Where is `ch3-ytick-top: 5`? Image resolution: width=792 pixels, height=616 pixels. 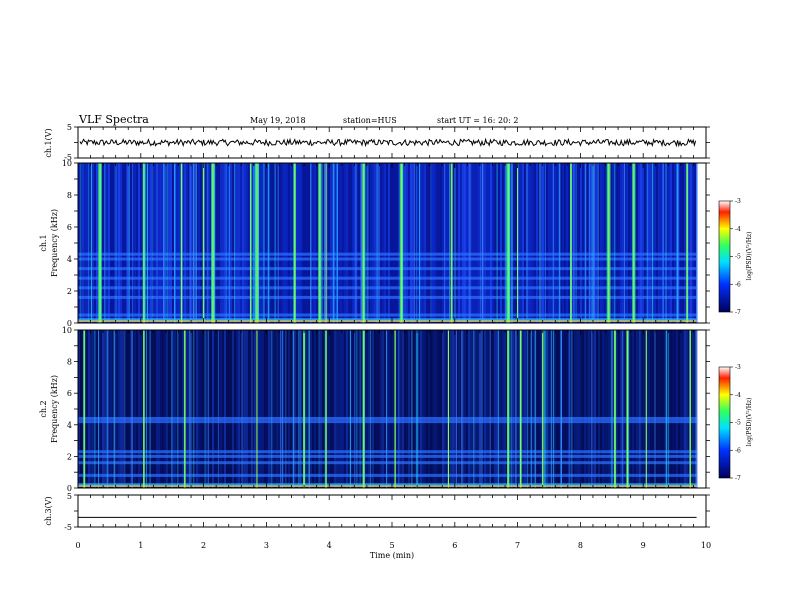
ch3-ytick-top: 5 is located at coordinates (69, 496).